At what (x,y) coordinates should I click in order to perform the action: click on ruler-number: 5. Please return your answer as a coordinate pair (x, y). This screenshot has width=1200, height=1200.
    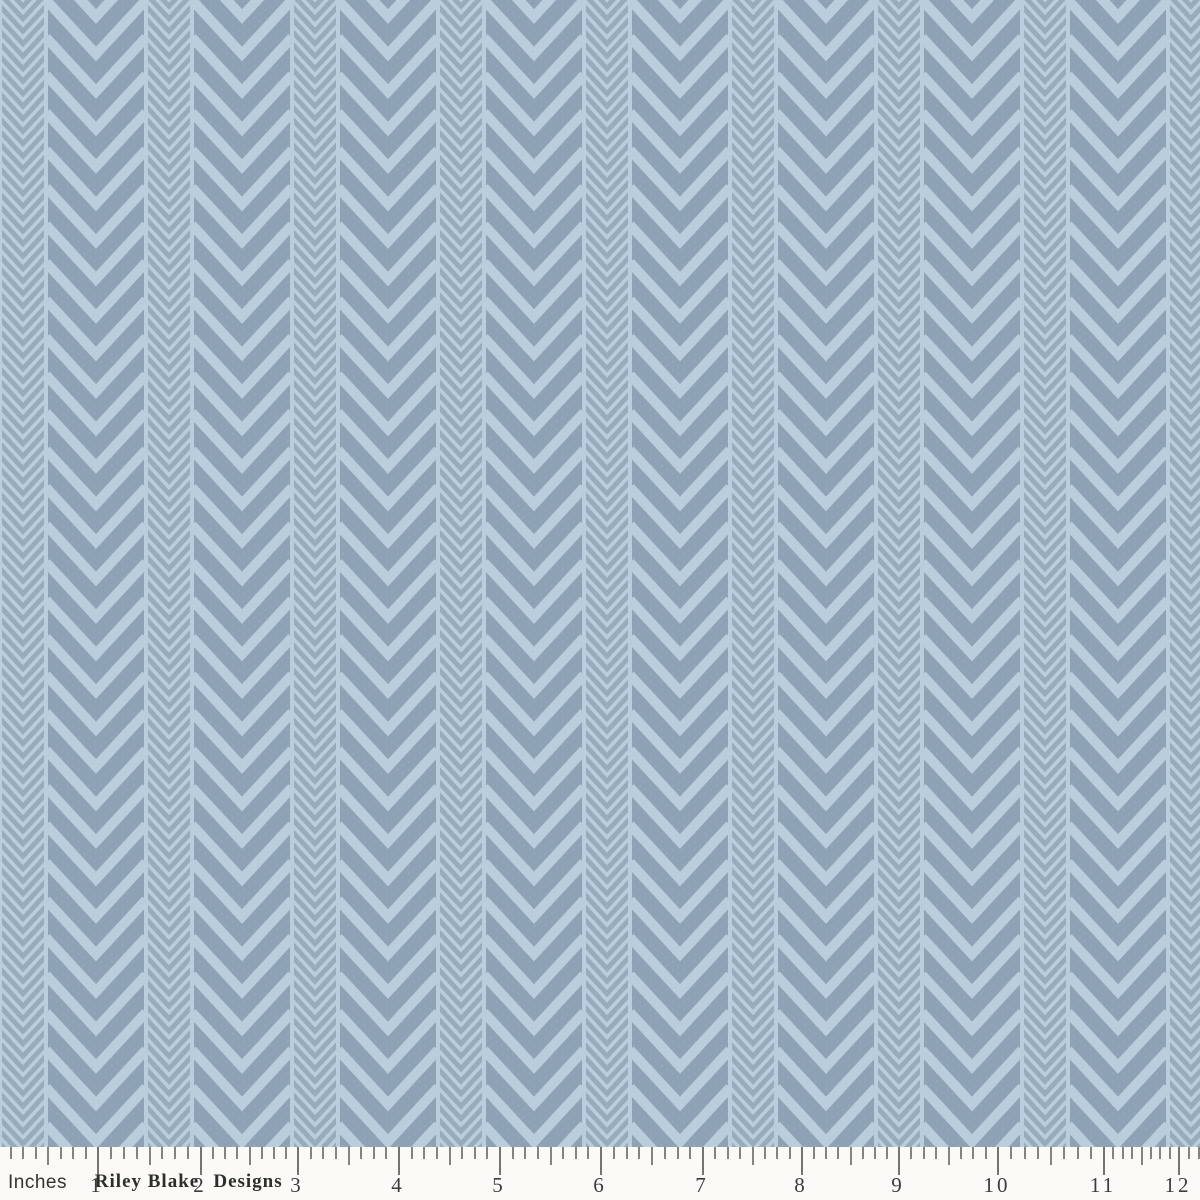
    Looking at the image, I should click on (499, 1185).